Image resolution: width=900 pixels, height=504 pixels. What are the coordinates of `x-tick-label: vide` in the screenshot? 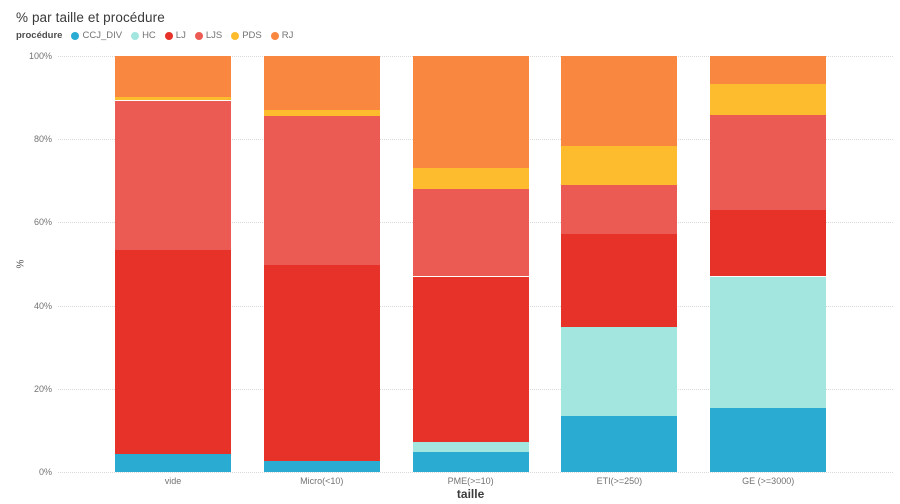 It's located at (173, 481).